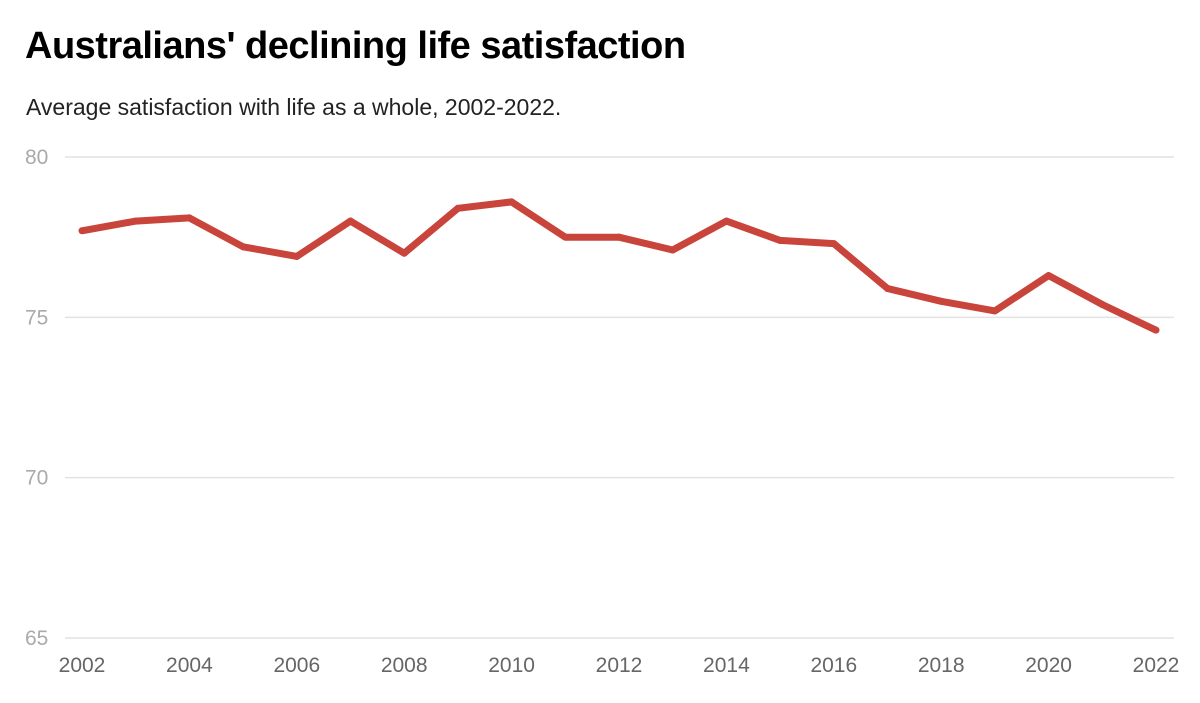 This screenshot has height=703, width=1200. What do you see at coordinates (511, 665) in the screenshot?
I see `x-tick-label: 2010` at bounding box center [511, 665].